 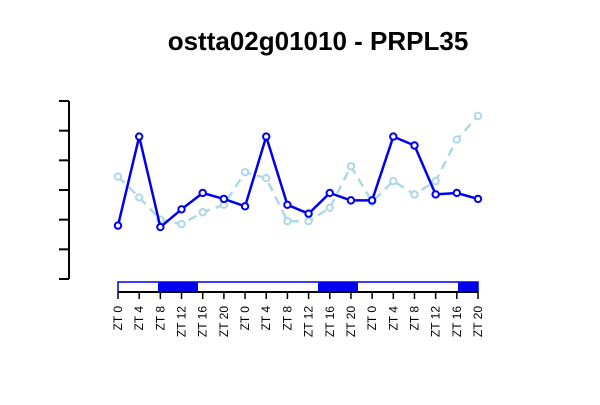 What do you see at coordinates (64, 190) in the screenshot?
I see `y-axis` at bounding box center [64, 190].